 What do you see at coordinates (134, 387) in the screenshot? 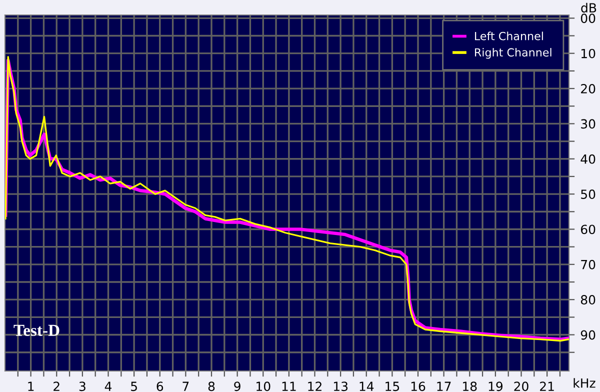
I see `x-tick-label: 5` at bounding box center [134, 387].